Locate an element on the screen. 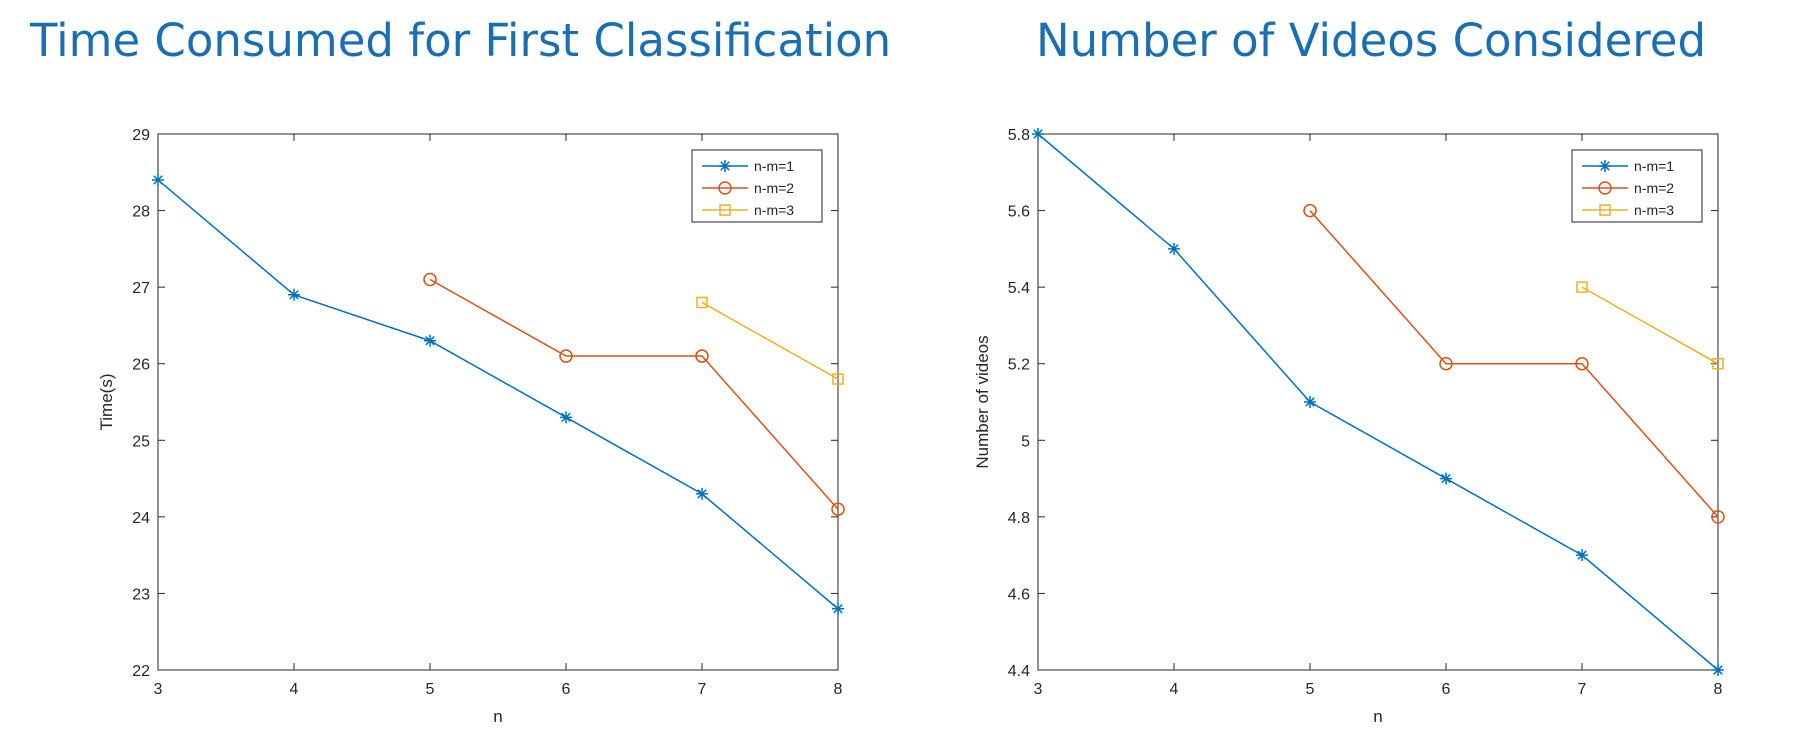 The width and height of the screenshot is (1794, 741). y-tick-label: 28 is located at coordinates (141, 212).